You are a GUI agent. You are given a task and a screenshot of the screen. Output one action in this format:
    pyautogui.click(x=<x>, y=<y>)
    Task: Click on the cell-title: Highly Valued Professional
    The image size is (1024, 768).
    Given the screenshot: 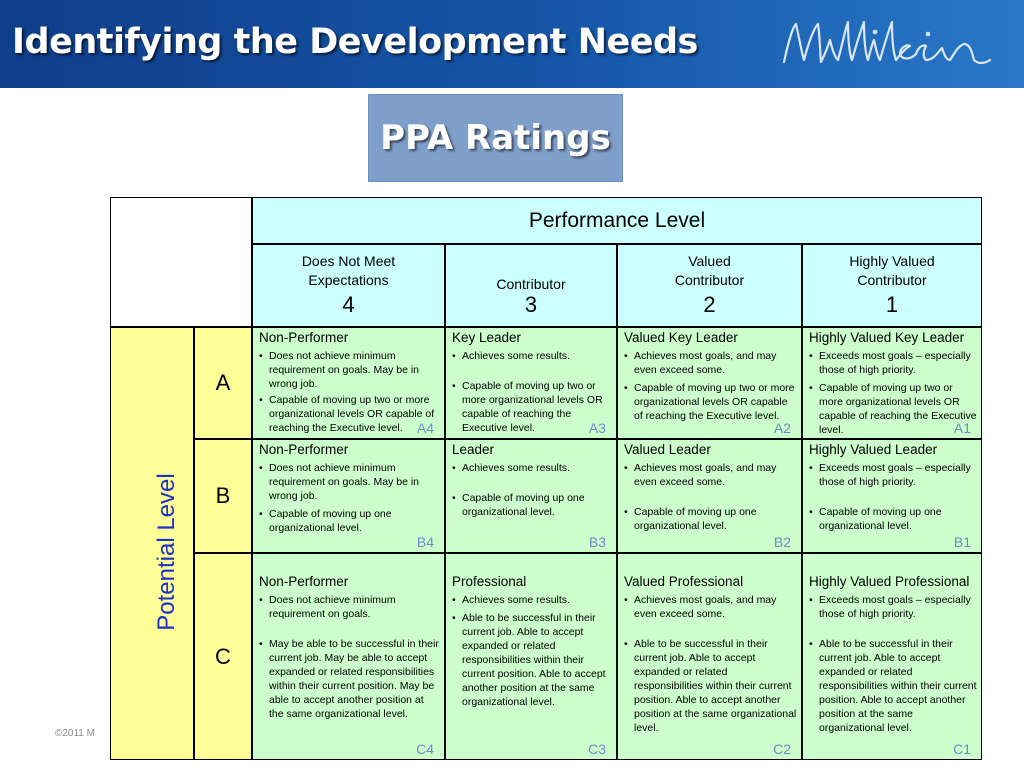 What is the action you would take?
    pyautogui.click(x=889, y=581)
    